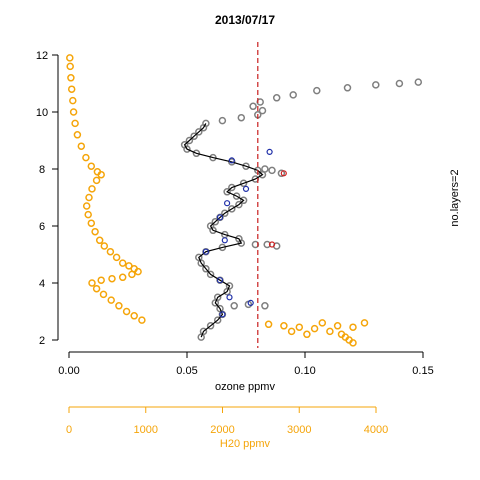 The height and width of the screenshot is (480, 480). I want to click on y-tick-label: 12, so click(42, 56).